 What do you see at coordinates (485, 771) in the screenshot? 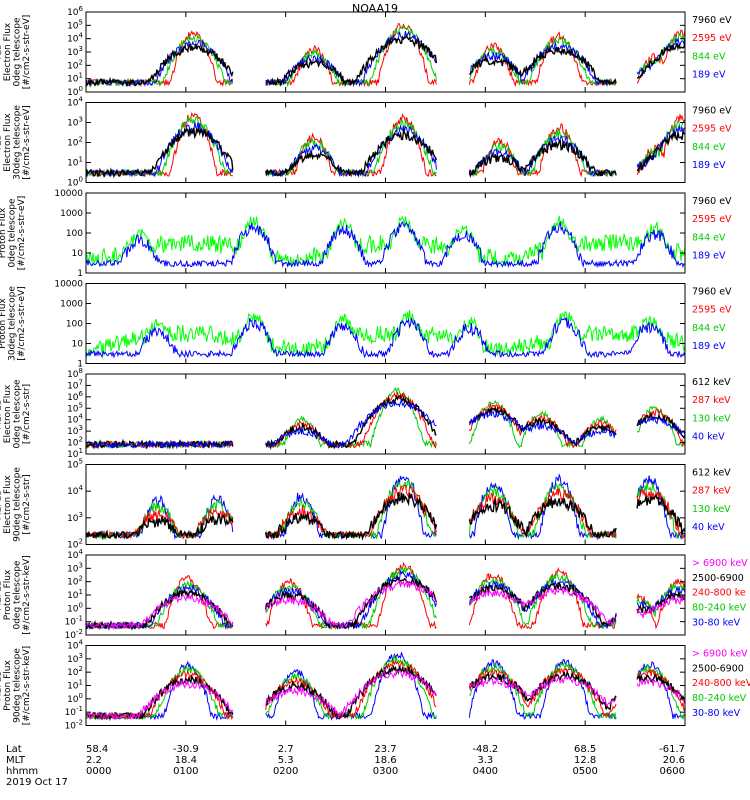
I see `footer-hhmm-value: 0400` at bounding box center [485, 771].